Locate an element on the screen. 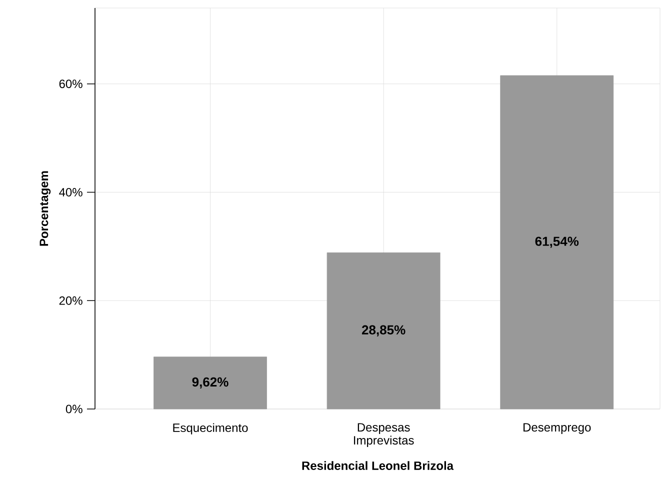 Image resolution: width=664 pixels, height=491 pixels. y-tick-label: 0% is located at coordinates (74, 409).